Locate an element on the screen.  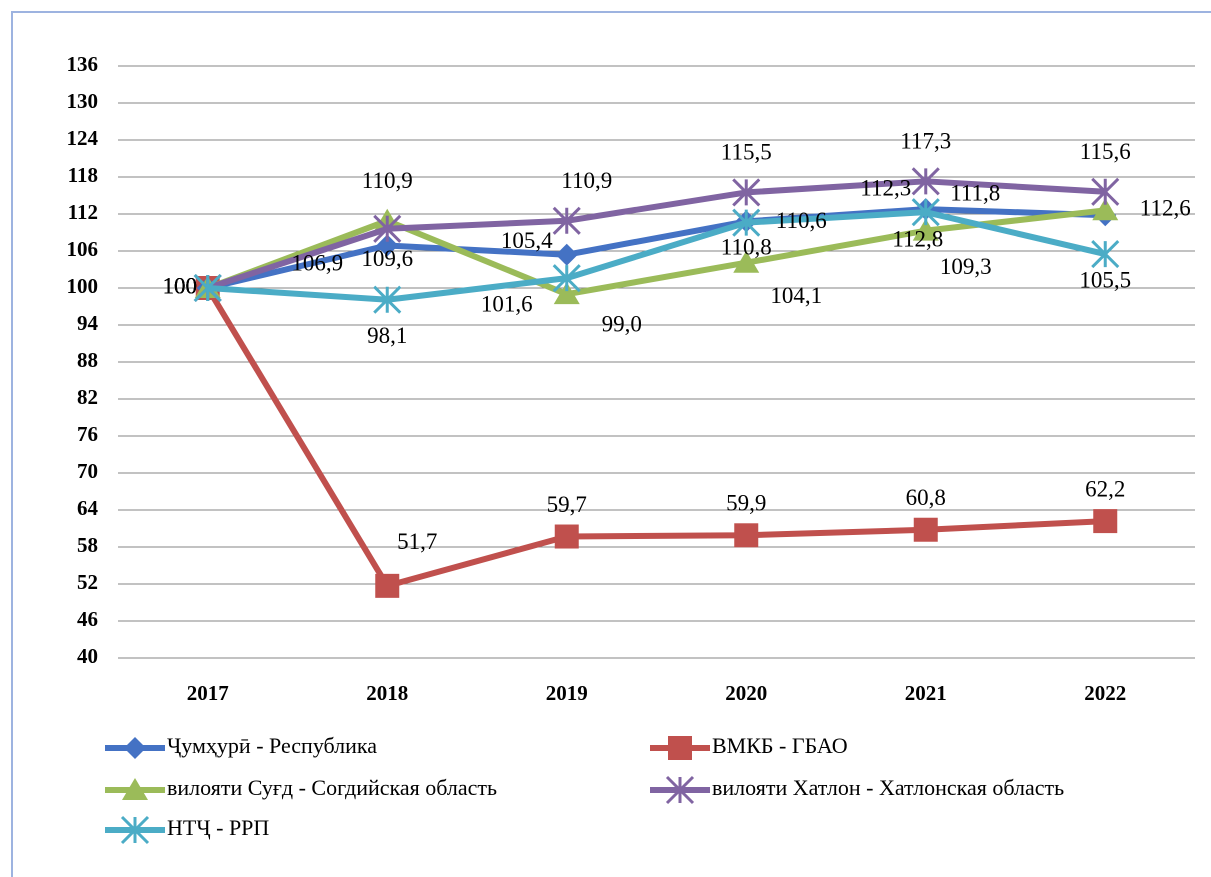
legend-label: НТҶ - РРП is located at coordinates (218, 827).